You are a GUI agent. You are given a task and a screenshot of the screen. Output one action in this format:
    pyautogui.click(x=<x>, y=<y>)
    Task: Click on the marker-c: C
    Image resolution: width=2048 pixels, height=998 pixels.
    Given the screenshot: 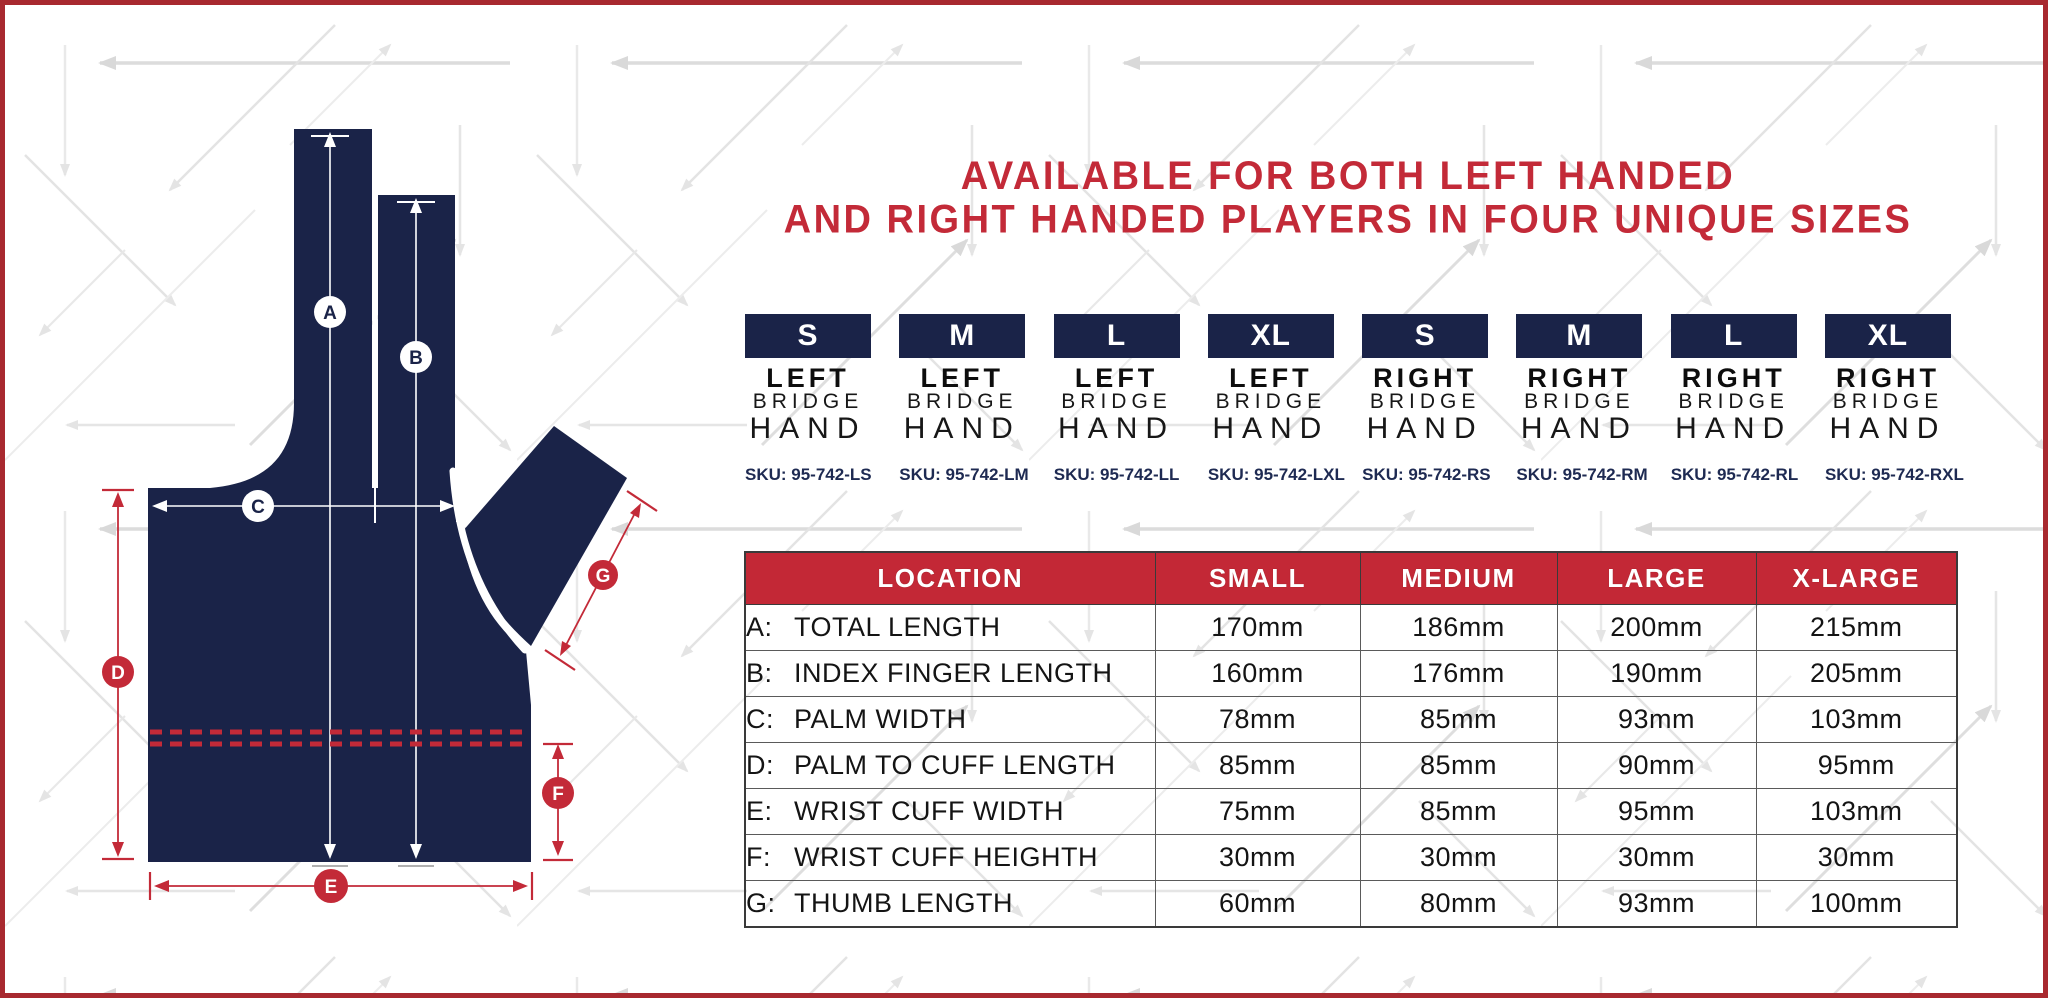 What is the action you would take?
    pyautogui.click(x=258, y=506)
    